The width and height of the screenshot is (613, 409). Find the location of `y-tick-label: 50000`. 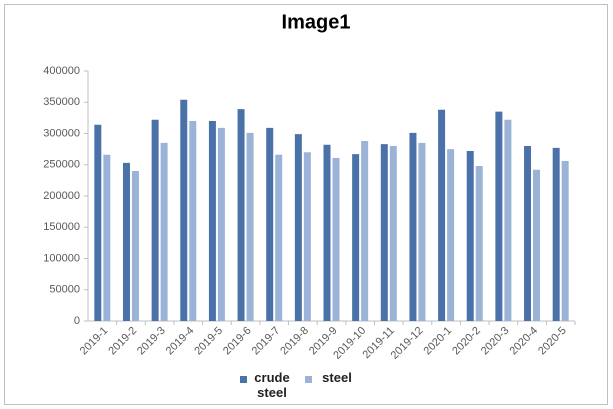

y-tick-label: 50000 is located at coordinates (64, 290).